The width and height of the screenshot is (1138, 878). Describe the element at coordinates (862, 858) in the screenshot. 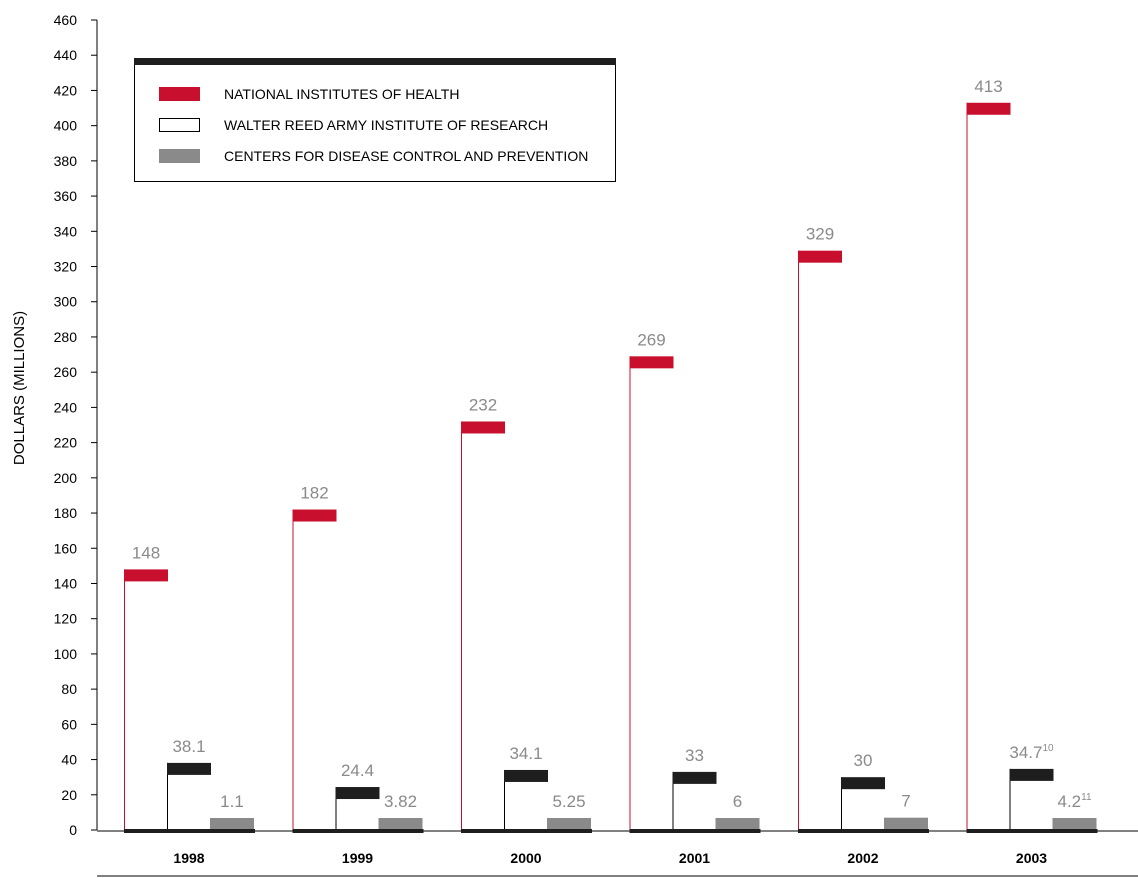

I see `x-category-label: 2002` at that location.